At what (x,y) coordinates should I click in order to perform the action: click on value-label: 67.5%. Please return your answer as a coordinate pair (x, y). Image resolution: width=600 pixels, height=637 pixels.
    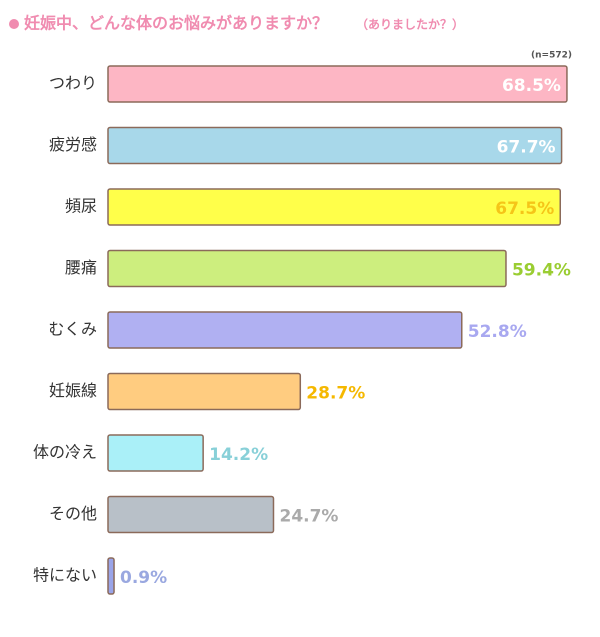
    Looking at the image, I should click on (524, 209).